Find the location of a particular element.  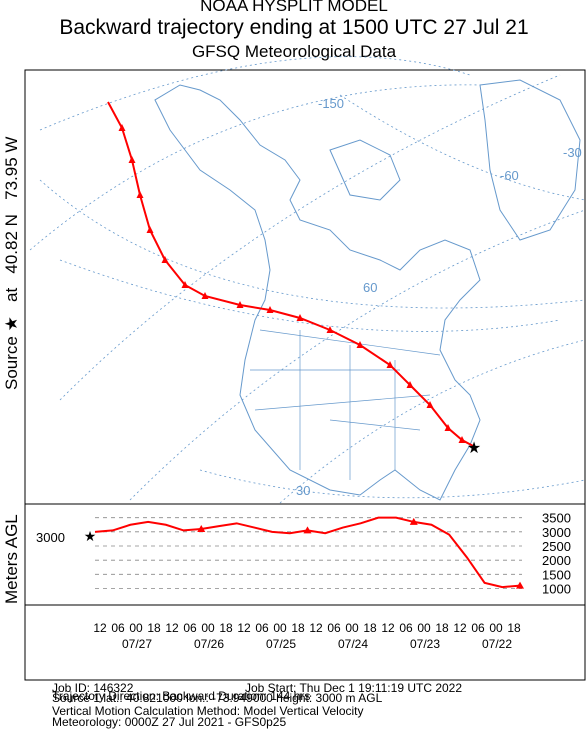

date-label: 07/26 is located at coordinates (209, 644).